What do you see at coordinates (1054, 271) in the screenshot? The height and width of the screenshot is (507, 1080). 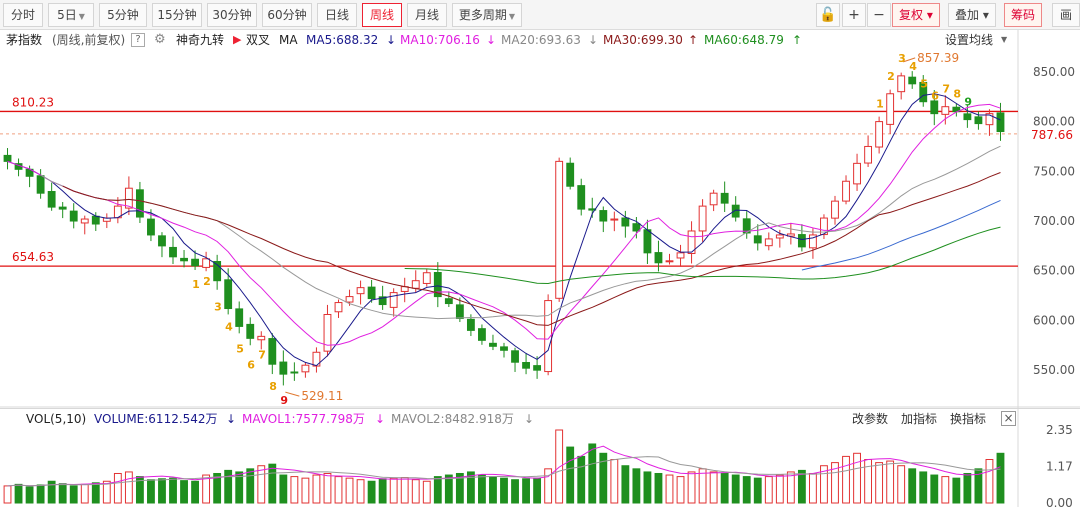 I see `price-tick-label: 650.00` at bounding box center [1054, 271].